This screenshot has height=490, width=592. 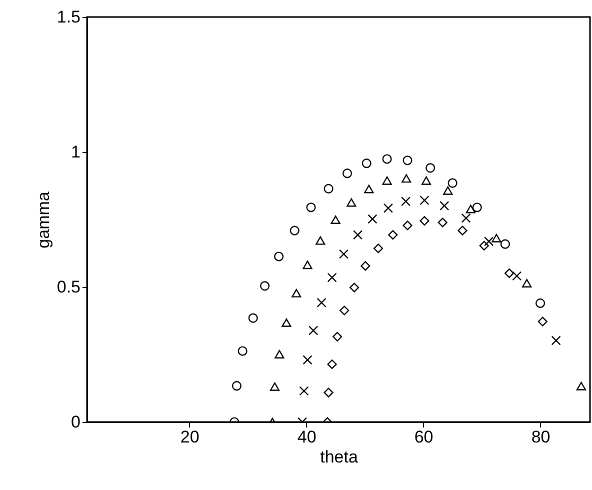 What do you see at coordinates (190, 437) in the screenshot?
I see `x-tick-label: 20` at bounding box center [190, 437].